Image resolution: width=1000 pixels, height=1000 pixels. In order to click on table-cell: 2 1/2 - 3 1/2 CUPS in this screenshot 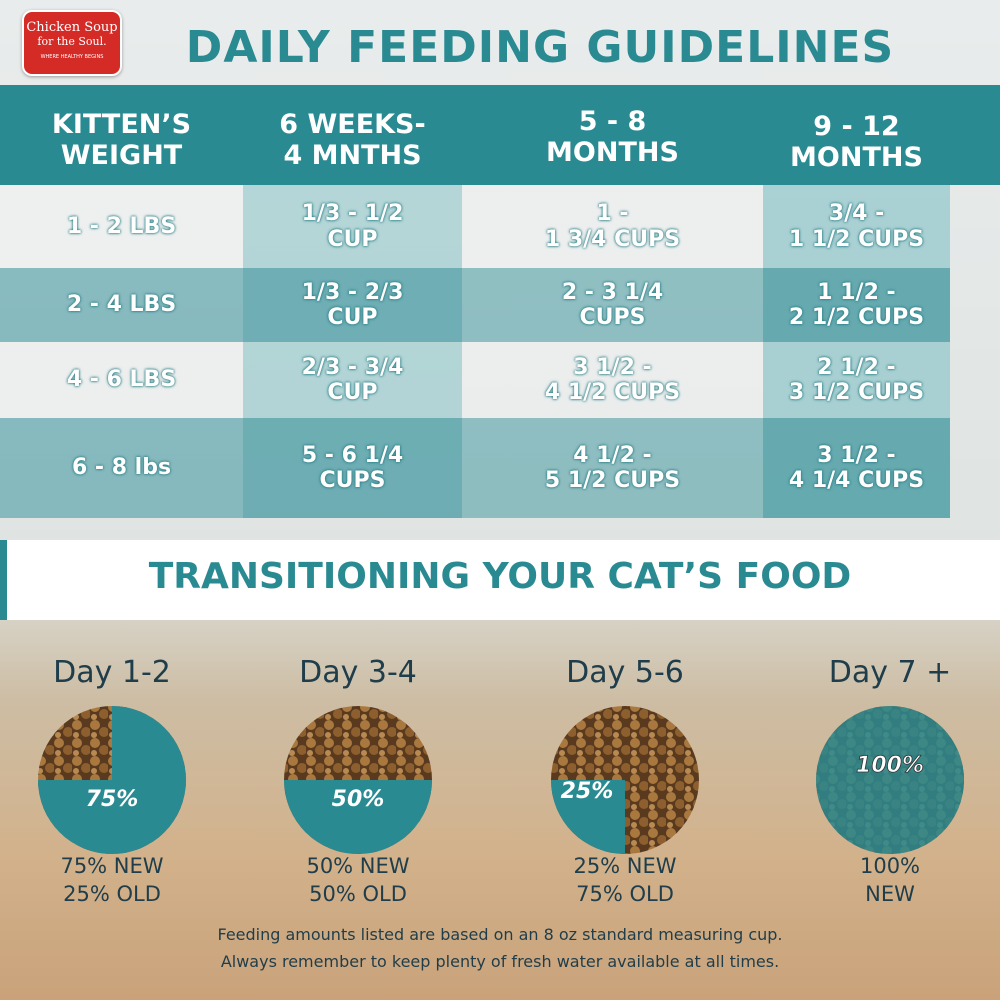, I will do `click(856, 380)`.